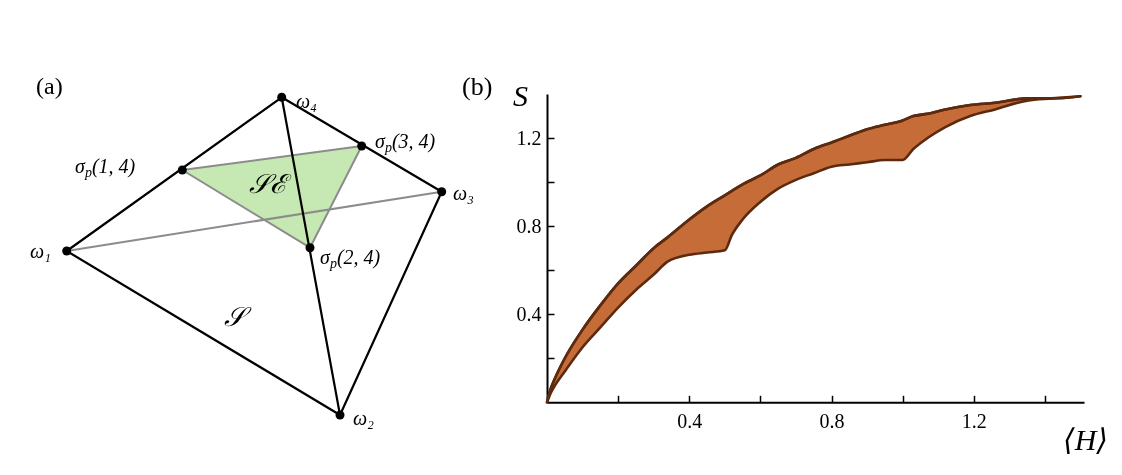 The height and width of the screenshot is (475, 1122). Describe the element at coordinates (1085, 439) in the screenshot. I see `x-axis-title: ⟨H⟩` at that location.